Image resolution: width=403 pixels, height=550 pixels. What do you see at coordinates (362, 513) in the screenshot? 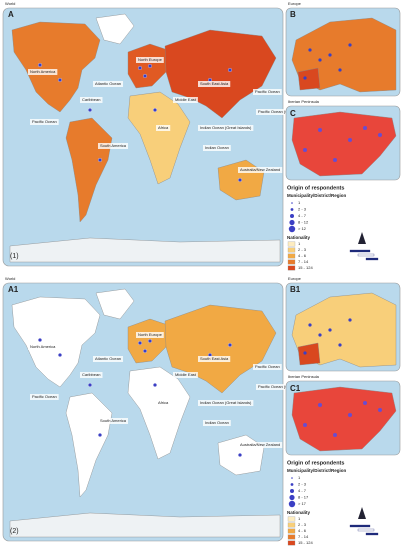
I see `north-arrow` at bounding box center [362, 513].